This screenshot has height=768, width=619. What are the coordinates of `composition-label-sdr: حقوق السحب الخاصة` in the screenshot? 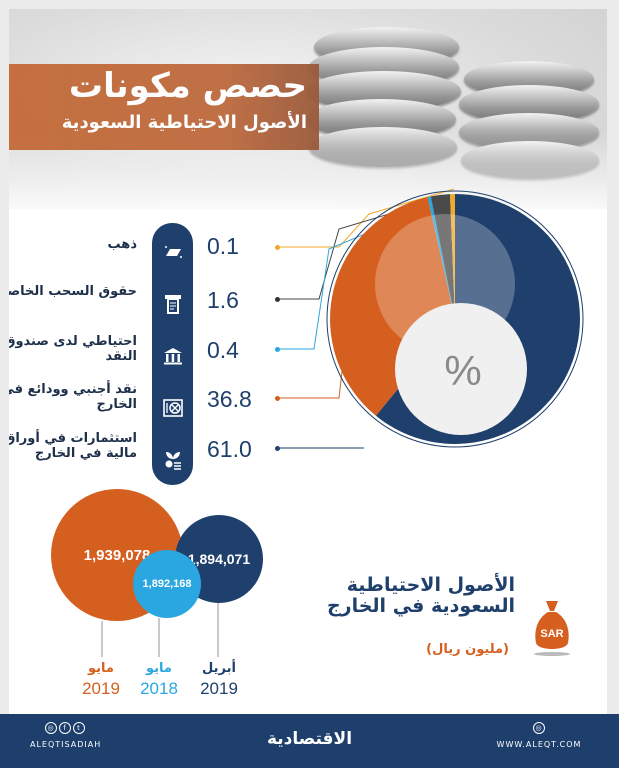 It's located at (73, 291).